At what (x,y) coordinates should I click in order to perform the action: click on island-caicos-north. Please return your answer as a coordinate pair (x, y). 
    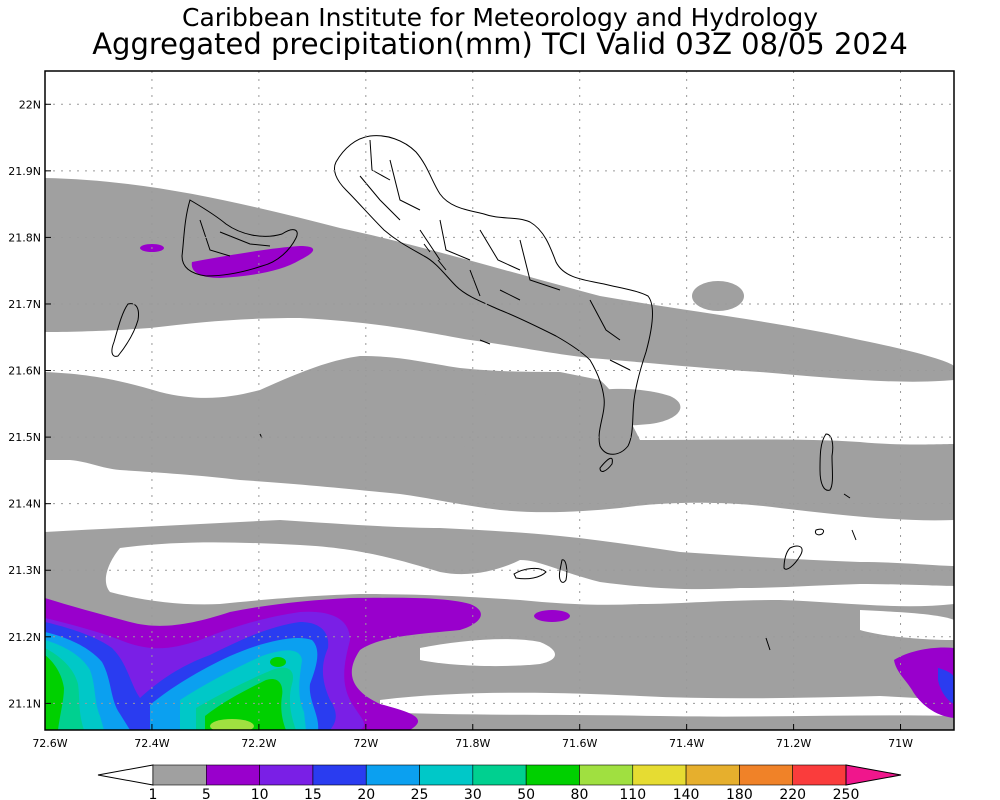
    Looking at the image, I should click on (493, 295).